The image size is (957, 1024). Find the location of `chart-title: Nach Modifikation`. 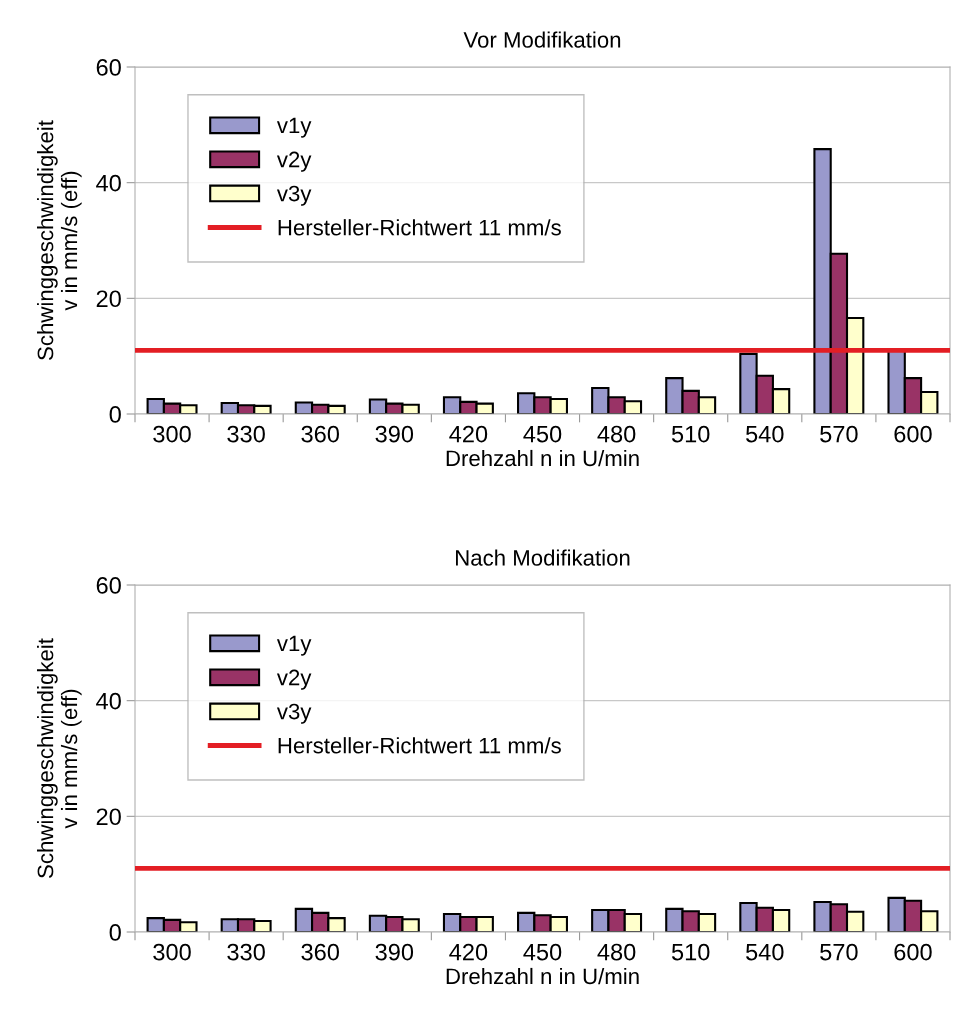

chart-title: Nach Modifikation is located at coordinates (543, 557).